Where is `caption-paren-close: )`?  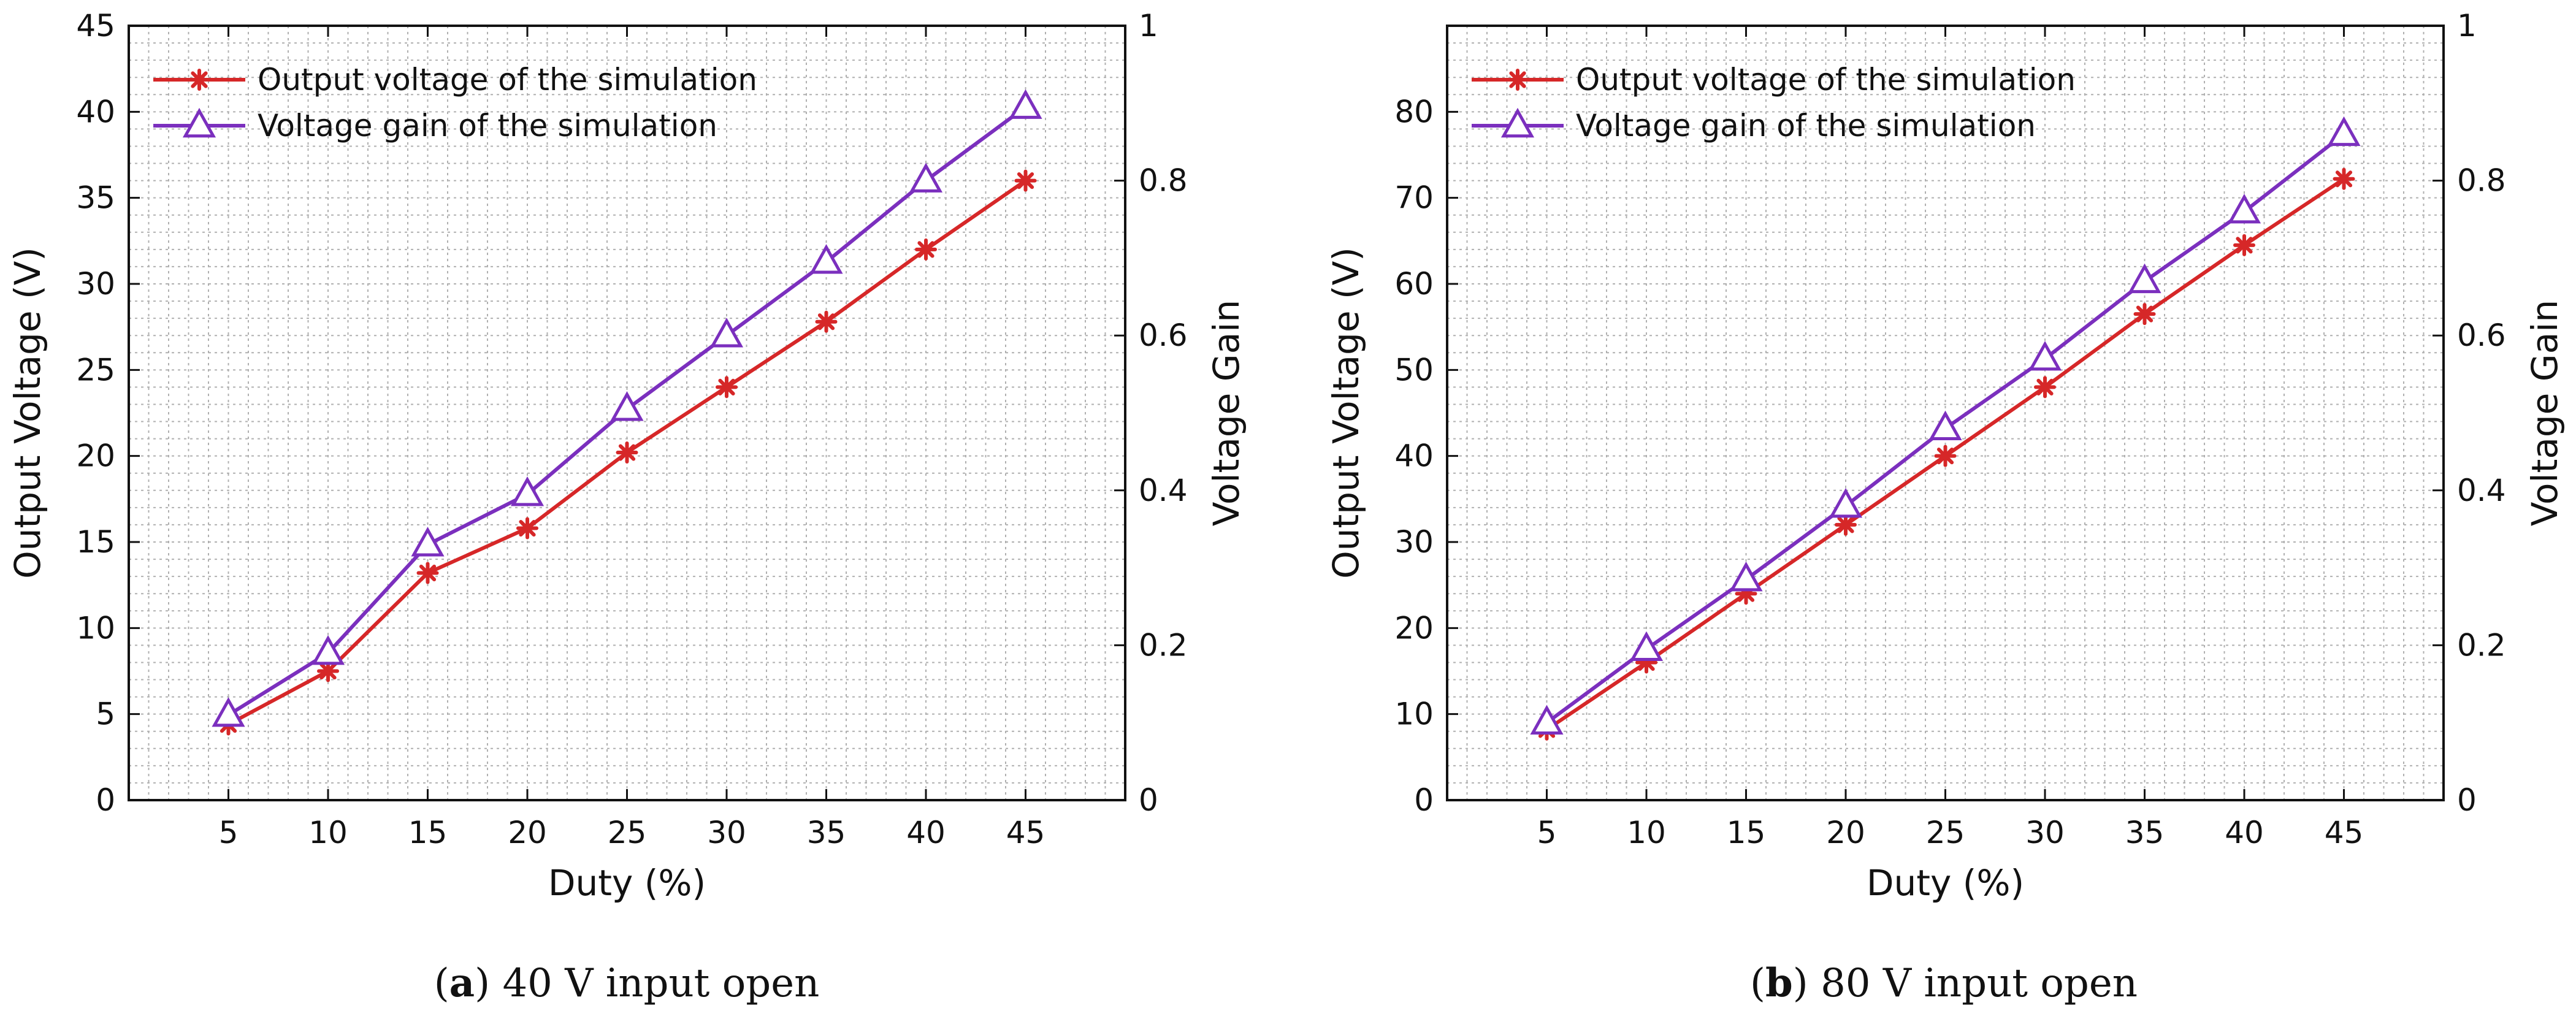
caption-paren-close: ) is located at coordinates (488, 983).